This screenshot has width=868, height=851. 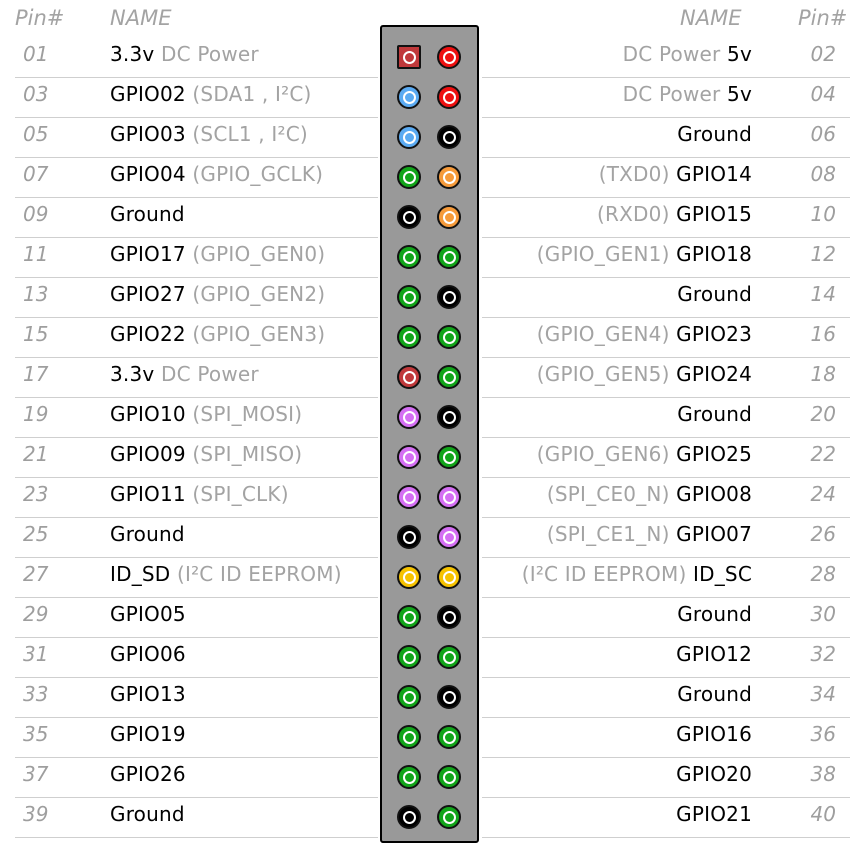 I want to click on left-pin-name: GPIO19, so click(x=148, y=734).